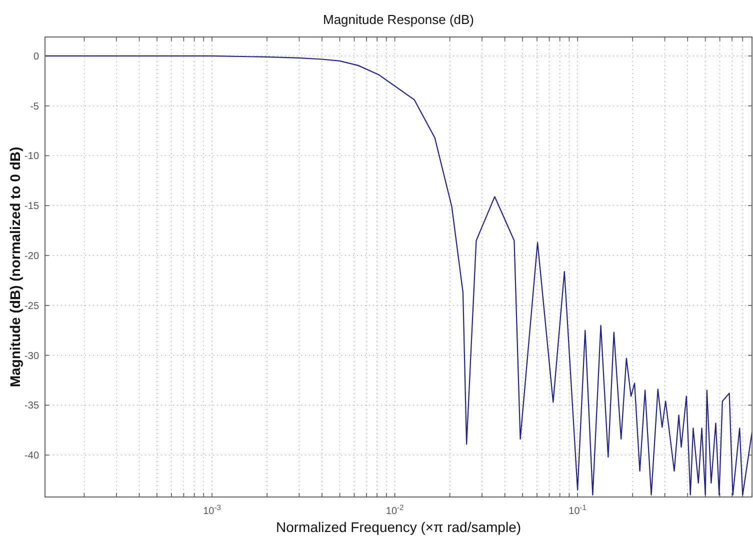 This screenshot has height=540, width=753. I want to click on y-tick-label: -20, so click(32, 256).